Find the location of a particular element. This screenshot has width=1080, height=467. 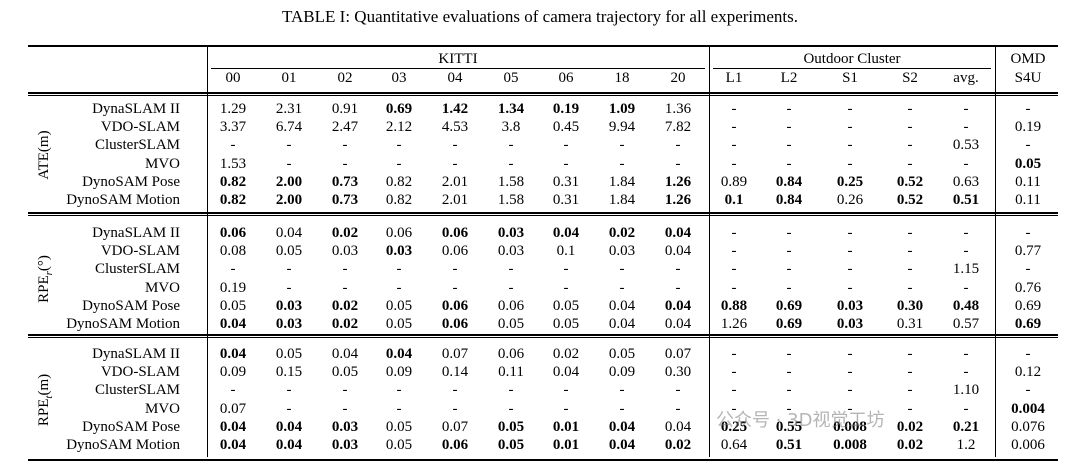

kitti-group-header: KITTI is located at coordinates (458, 59).